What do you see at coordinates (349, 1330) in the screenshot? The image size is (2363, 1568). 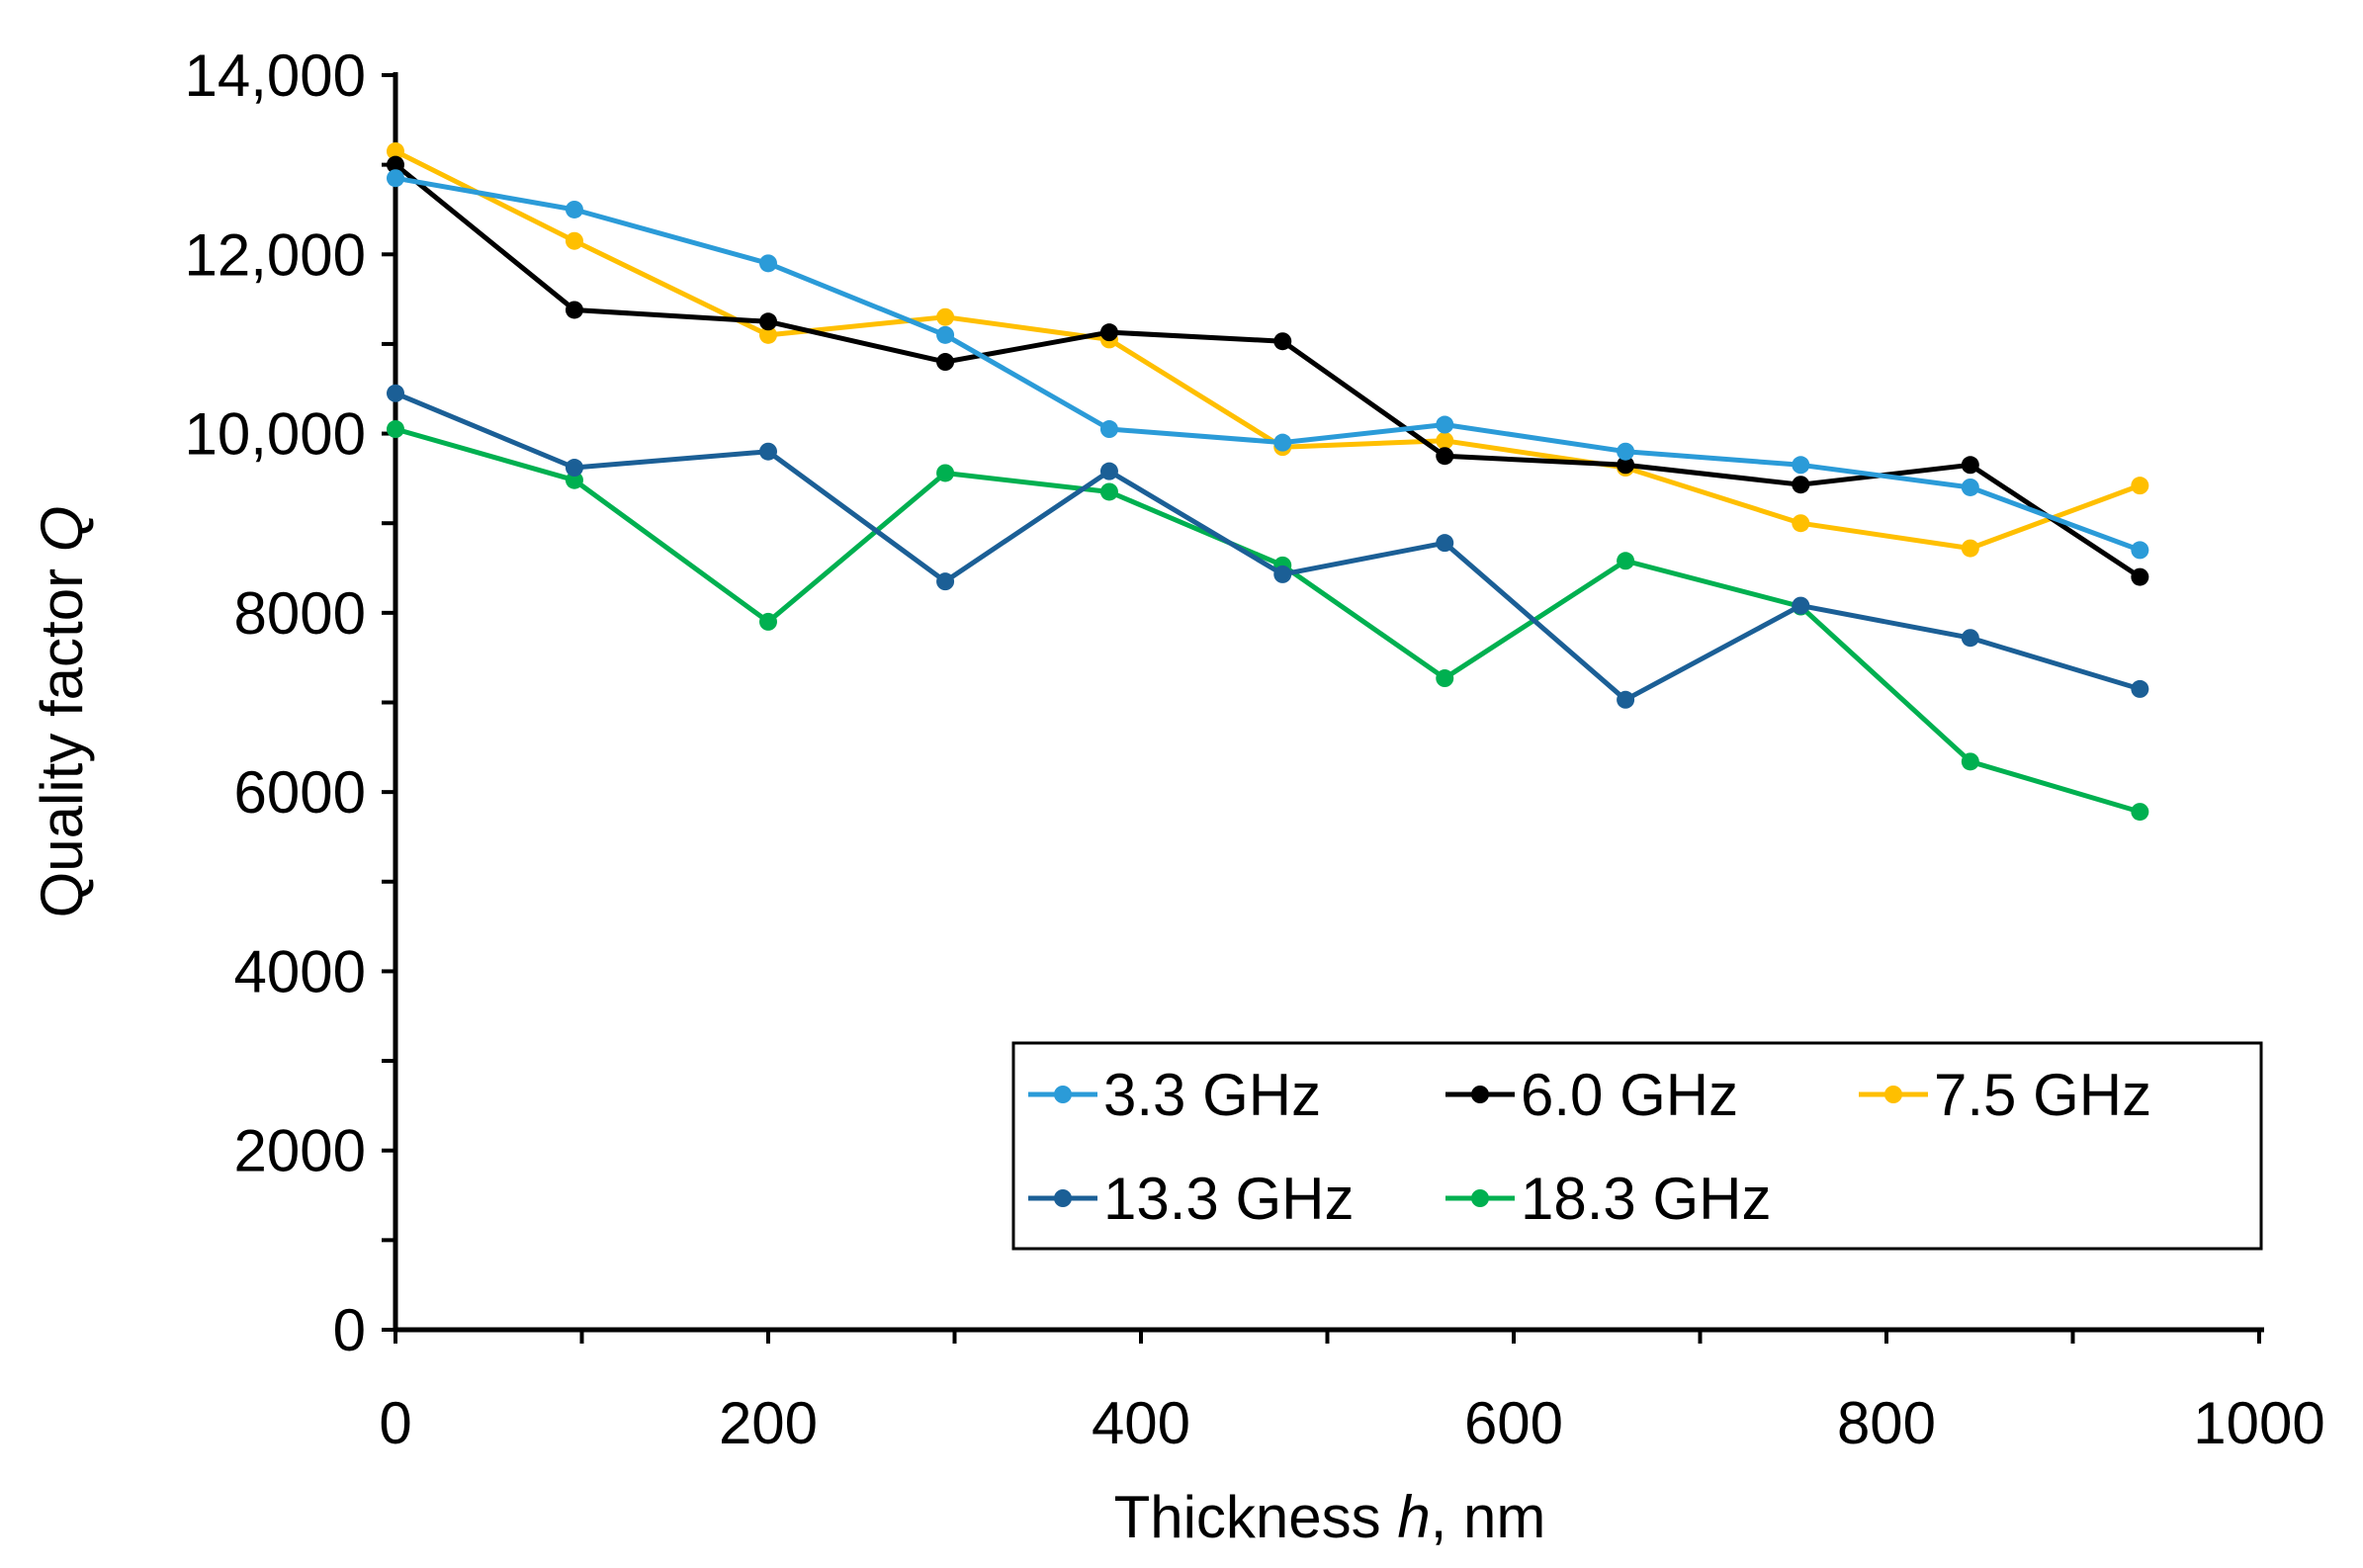 I see `y-tick-label: 0` at bounding box center [349, 1330].